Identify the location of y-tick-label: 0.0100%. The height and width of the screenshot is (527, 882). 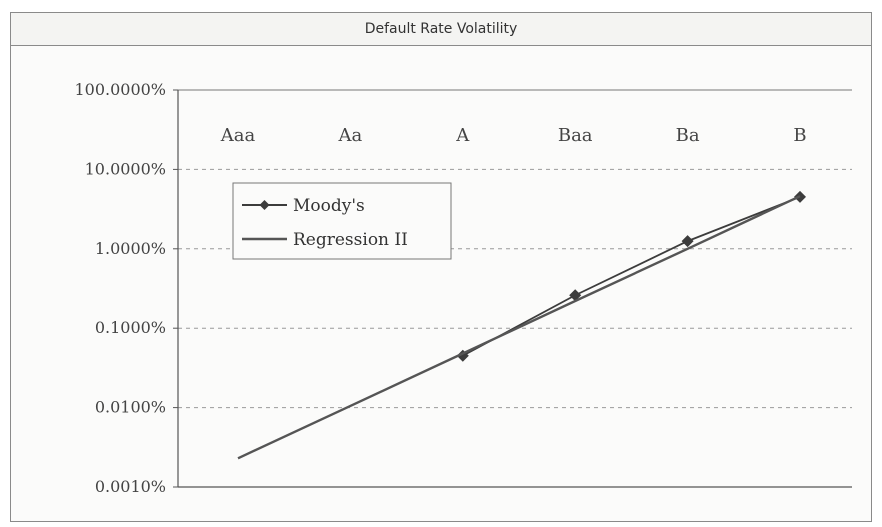
(130, 407).